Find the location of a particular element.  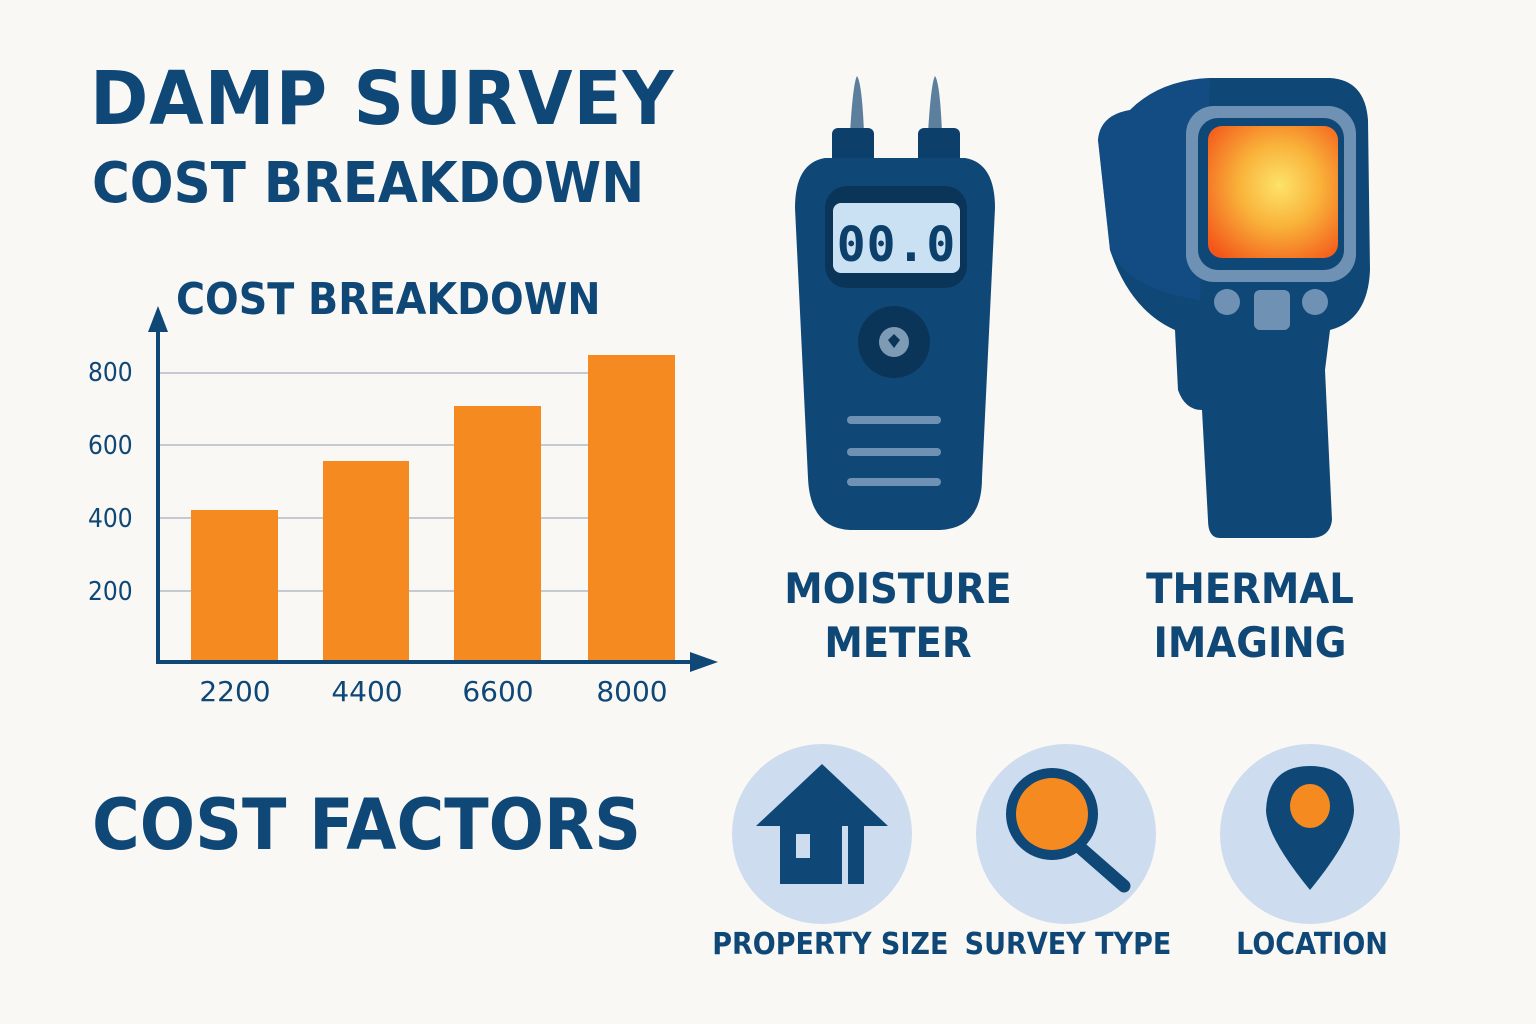

meter-display-reading: 00.0 is located at coordinates (896, 245).